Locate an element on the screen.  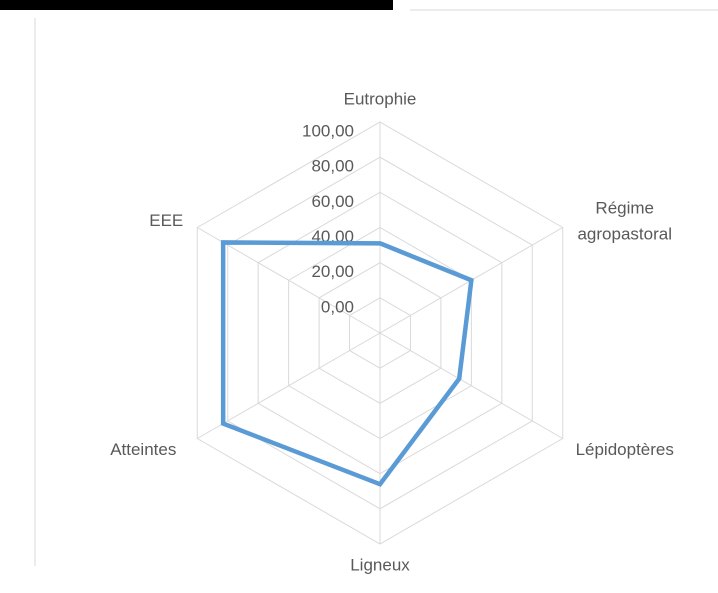
r-tick-label: 60,00 is located at coordinates (332, 201).